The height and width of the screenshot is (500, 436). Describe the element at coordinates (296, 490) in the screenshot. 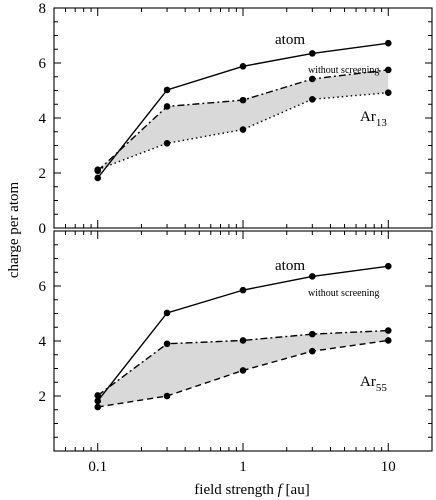

I see `x-axis-label-unit: [au]` at that location.